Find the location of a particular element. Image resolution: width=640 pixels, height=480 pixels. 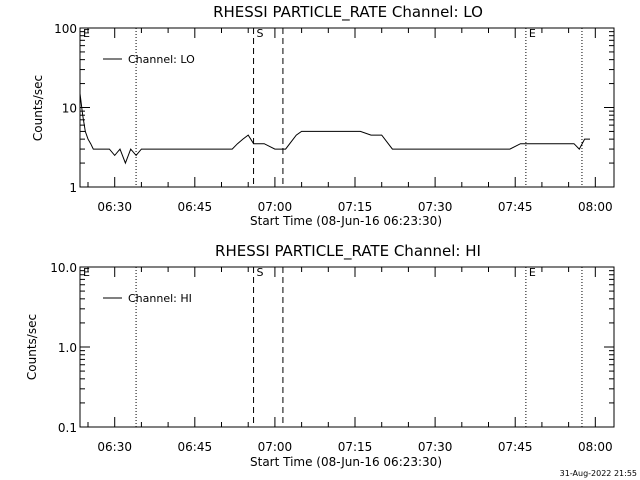

y-tick-label: 10.0 is located at coordinates (63, 268).